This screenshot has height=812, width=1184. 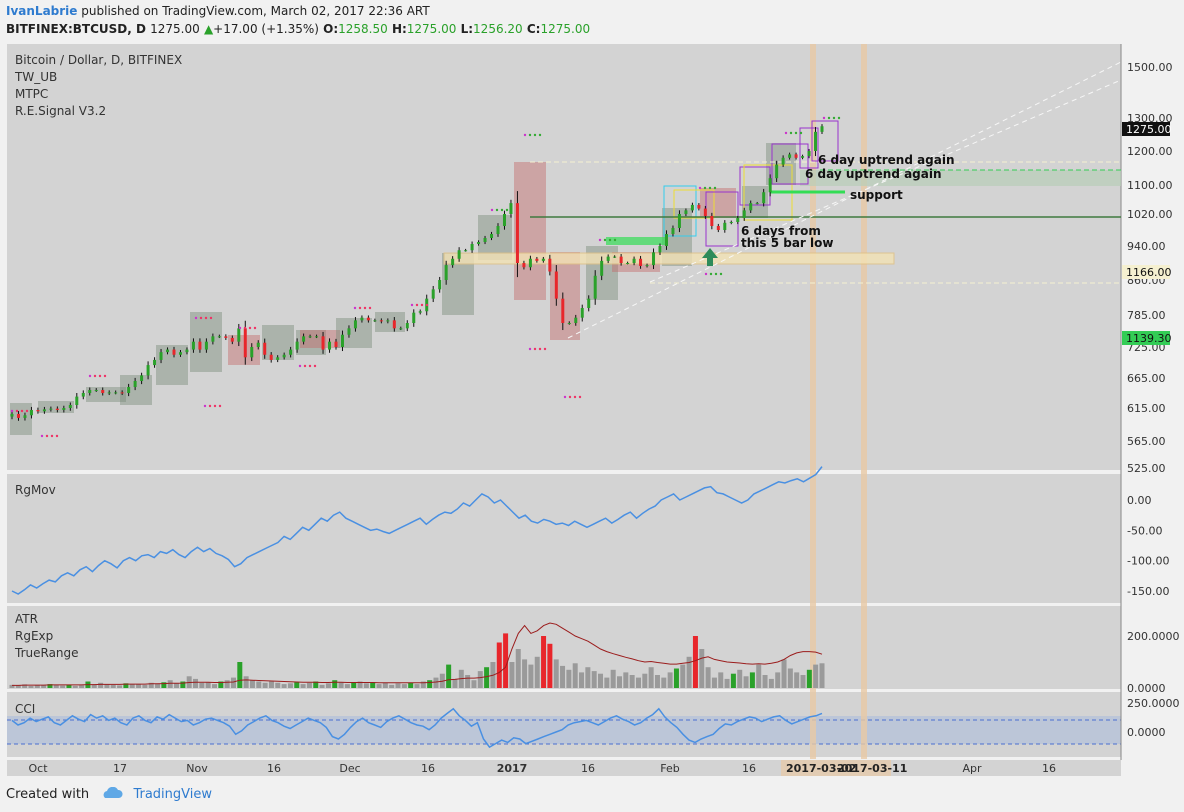 I want to click on cci-legend: CCI, so click(x=25, y=709).